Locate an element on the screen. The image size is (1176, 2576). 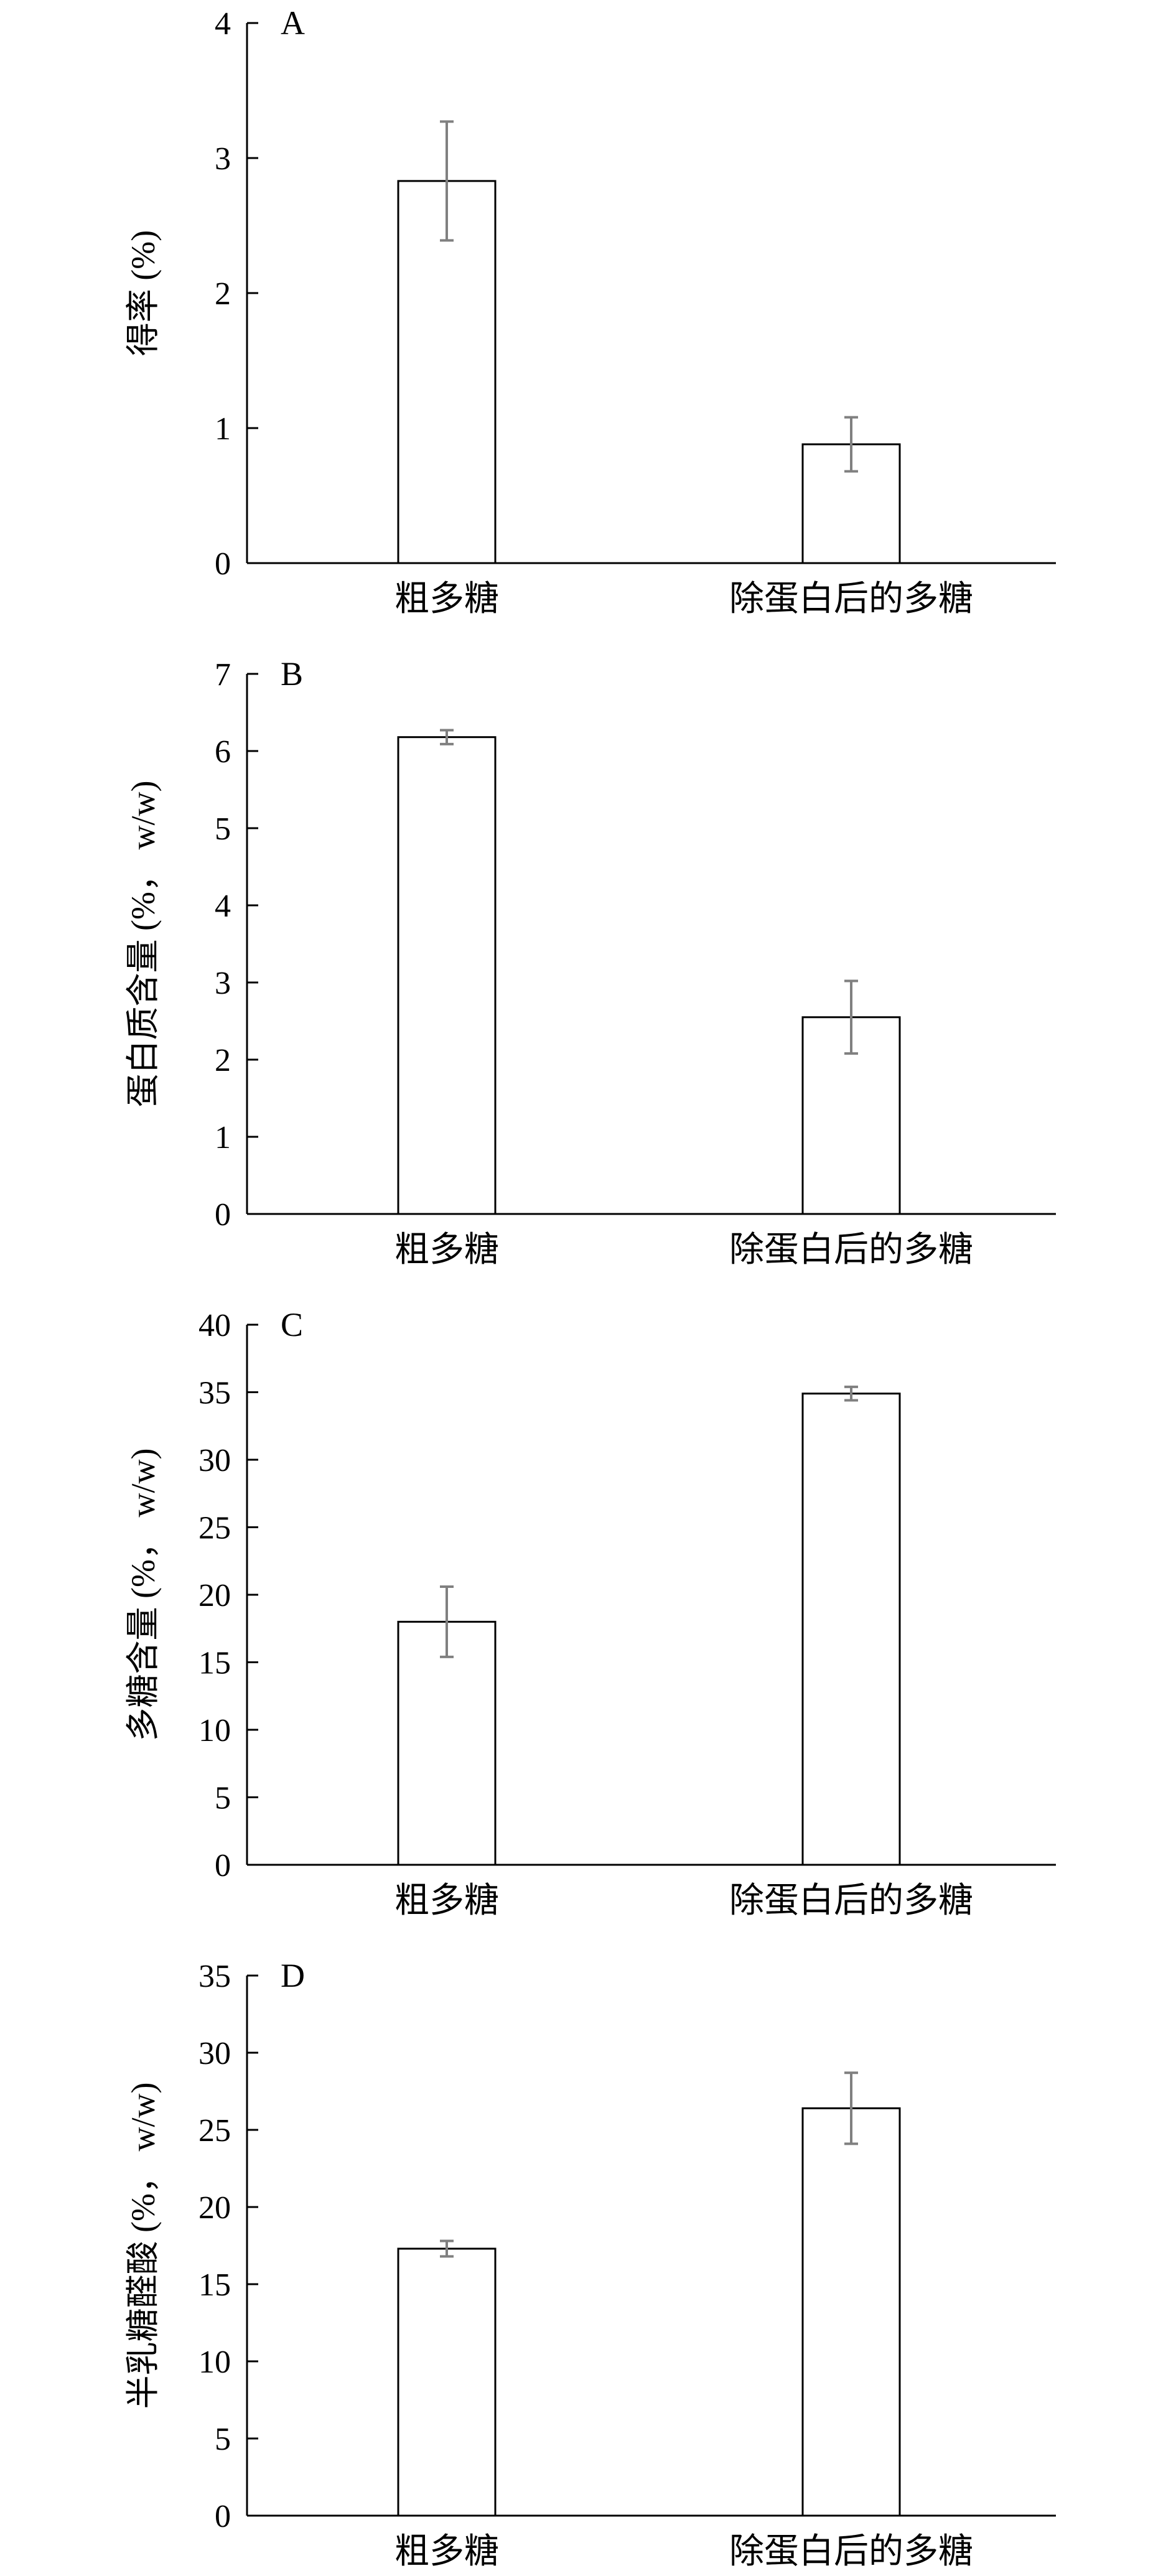
y-tick-label: 6 is located at coordinates (223, 752).